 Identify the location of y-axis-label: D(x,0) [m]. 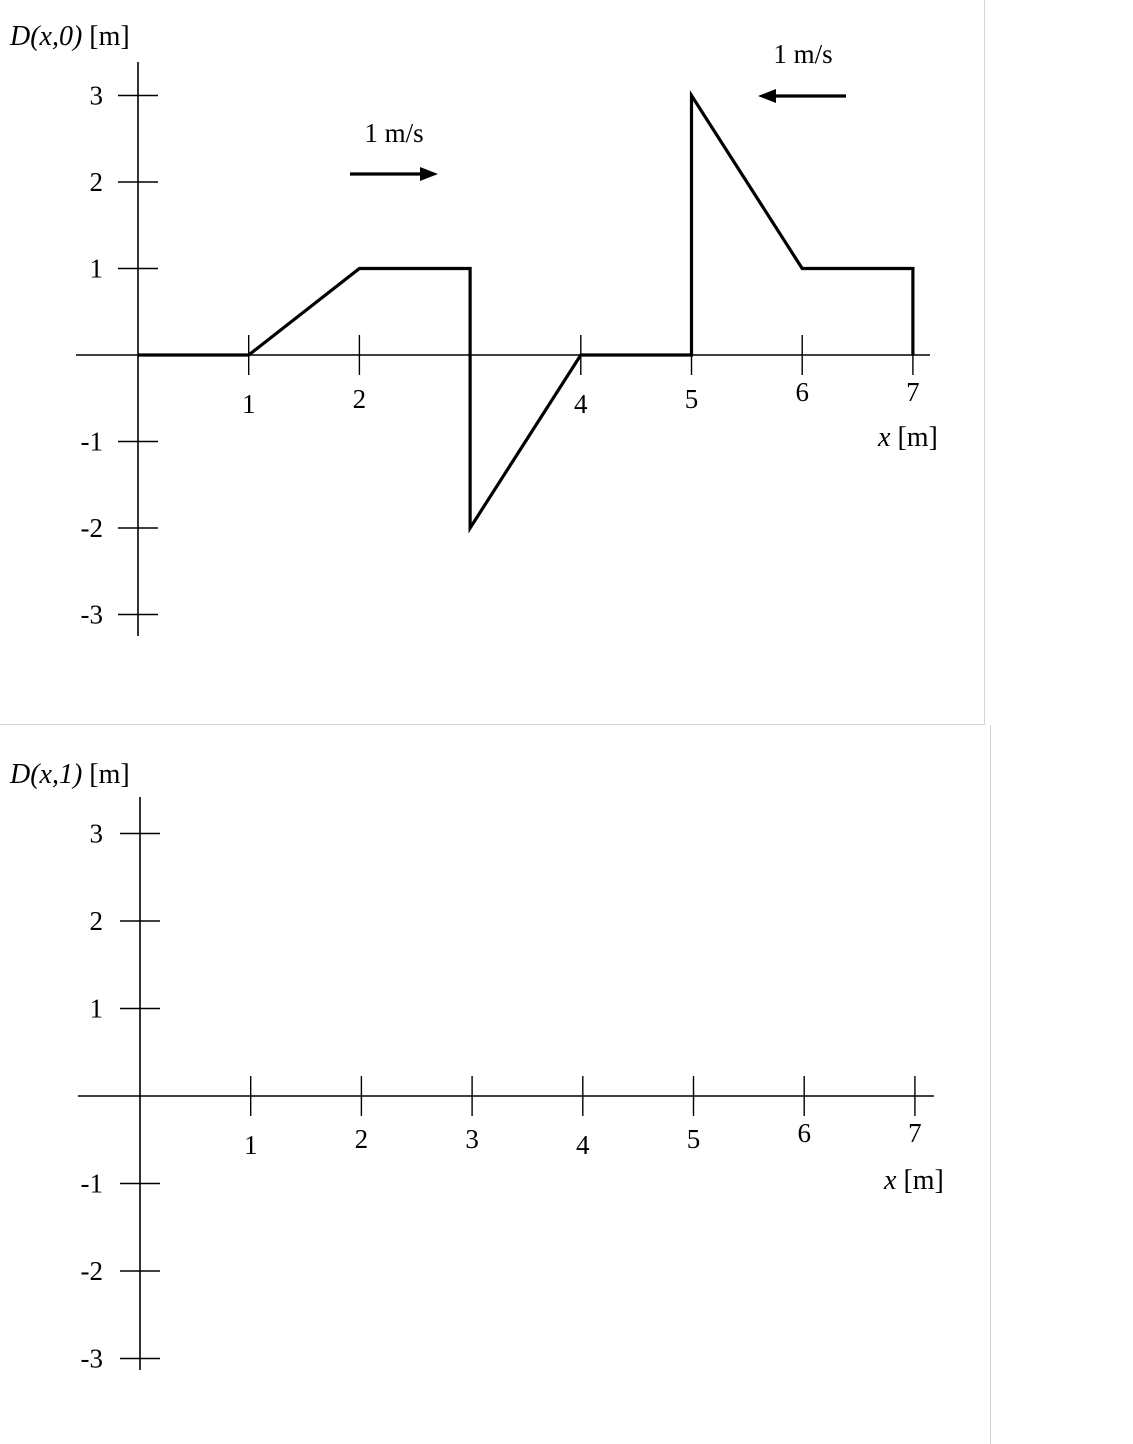
(69, 36).